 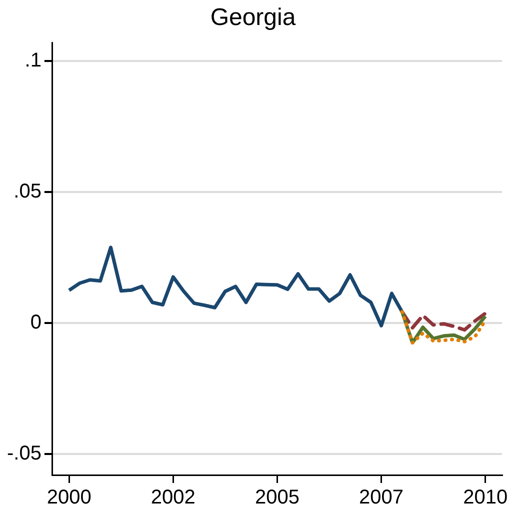 What do you see at coordinates (277, 497) in the screenshot?
I see `x-tick-label: 2005` at bounding box center [277, 497].